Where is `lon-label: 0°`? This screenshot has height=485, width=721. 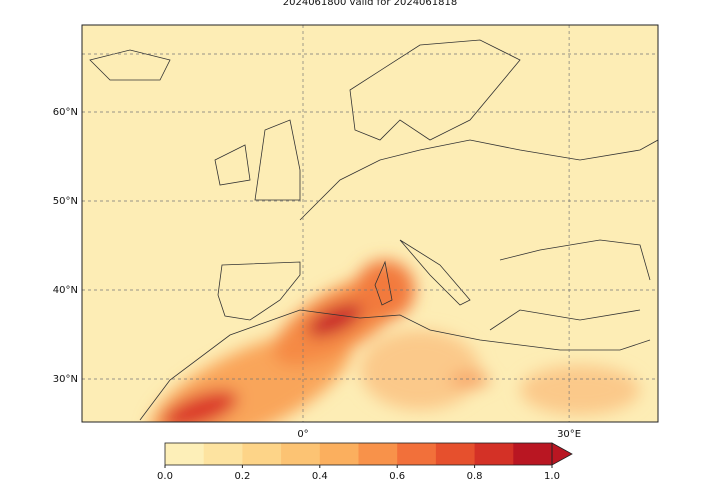
lon-label: 0° is located at coordinates (302, 434).